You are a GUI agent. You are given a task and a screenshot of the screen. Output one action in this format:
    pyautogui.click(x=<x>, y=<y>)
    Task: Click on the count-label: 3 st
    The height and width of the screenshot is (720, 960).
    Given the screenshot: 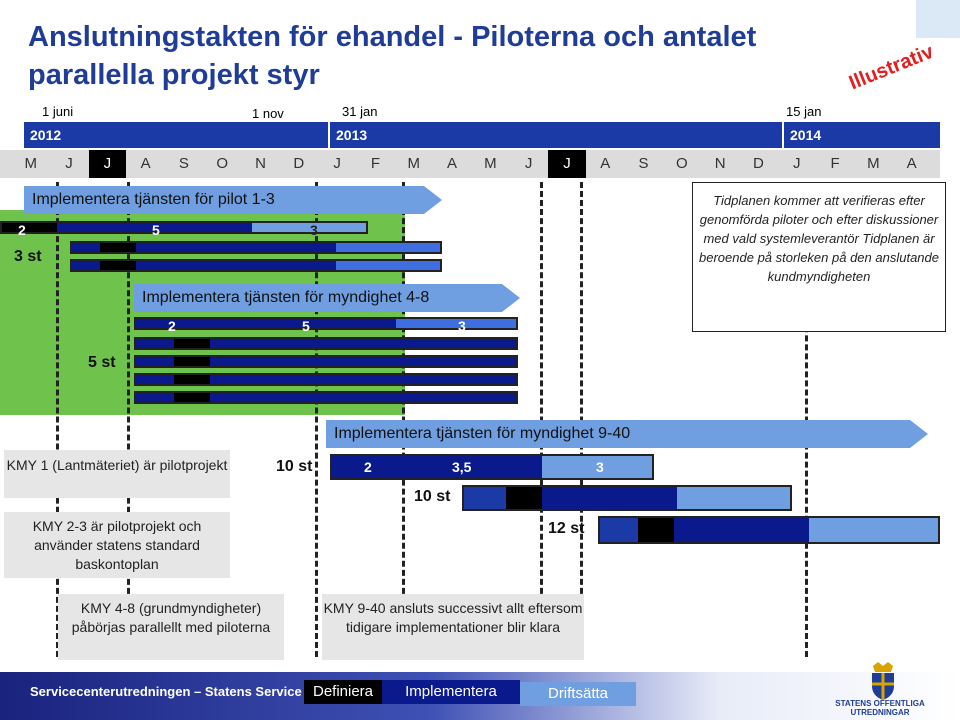 What is the action you would take?
    pyautogui.click(x=28, y=256)
    